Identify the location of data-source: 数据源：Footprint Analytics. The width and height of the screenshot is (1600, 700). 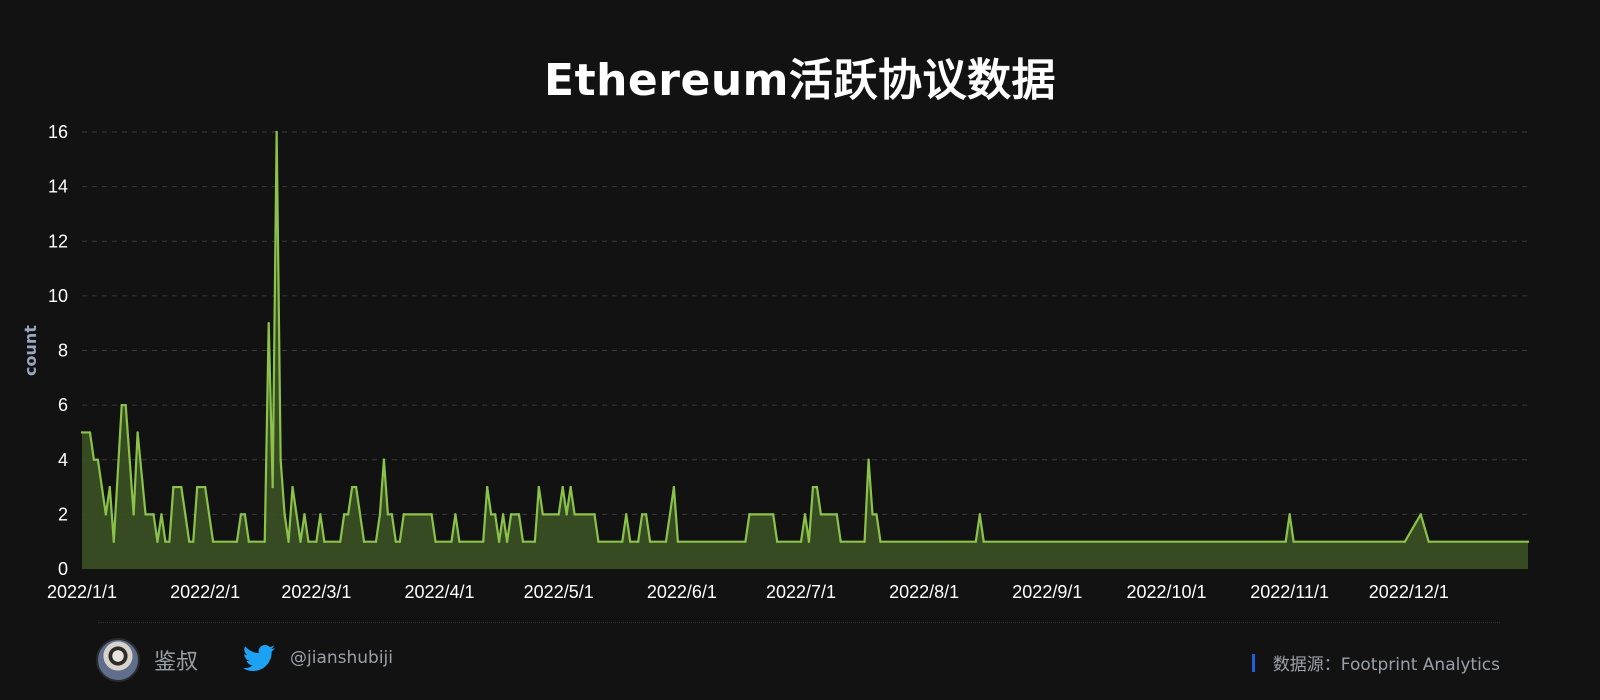
(1375, 662).